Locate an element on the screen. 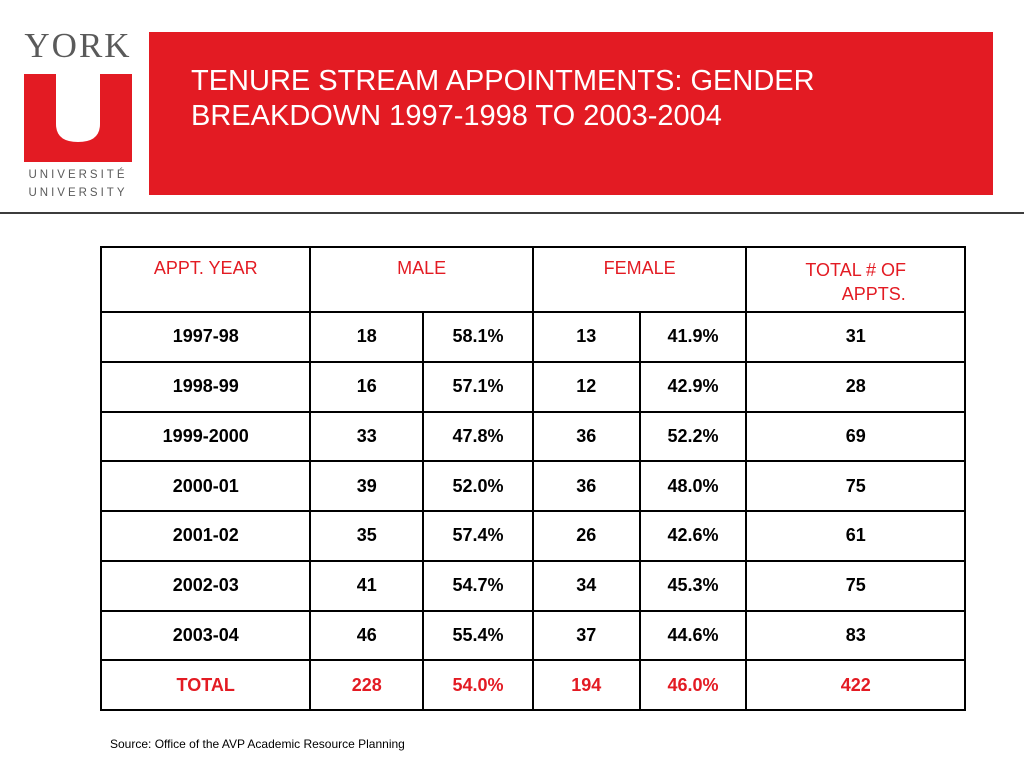 The image size is (1024, 768). cell-year: 2001-02 is located at coordinates (205, 536).